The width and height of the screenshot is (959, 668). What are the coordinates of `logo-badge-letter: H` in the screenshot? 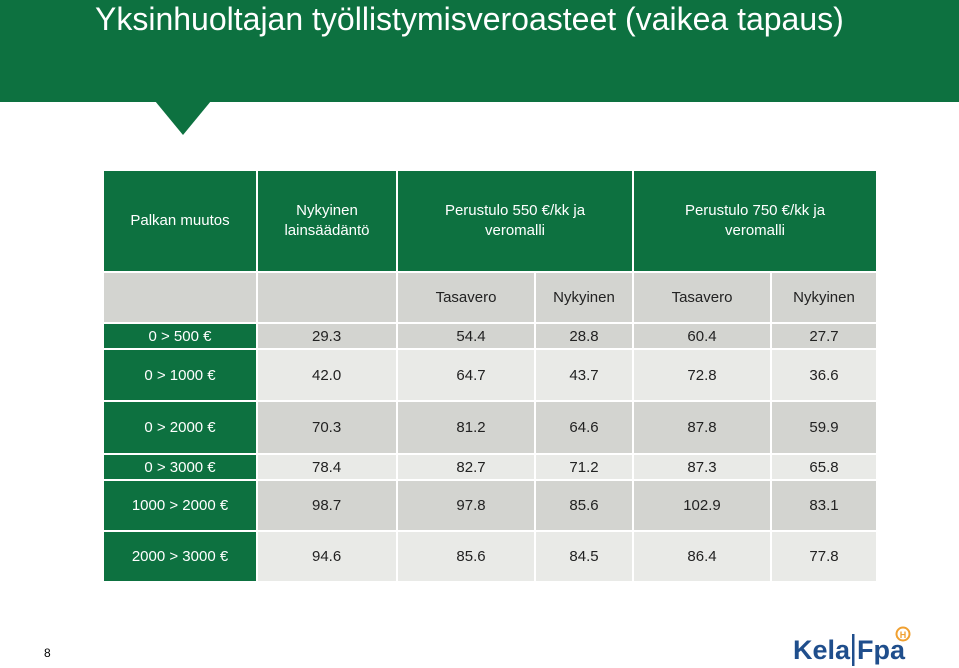 It's located at (903, 635).